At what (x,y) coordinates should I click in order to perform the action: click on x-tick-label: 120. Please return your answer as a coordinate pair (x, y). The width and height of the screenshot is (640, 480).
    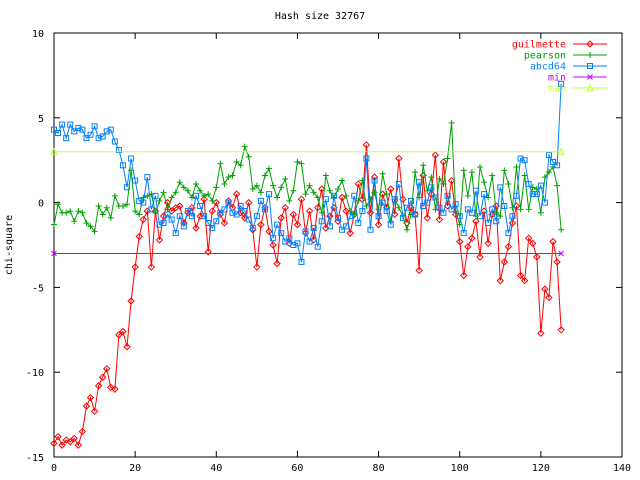
    Looking at the image, I should click on (541, 468).